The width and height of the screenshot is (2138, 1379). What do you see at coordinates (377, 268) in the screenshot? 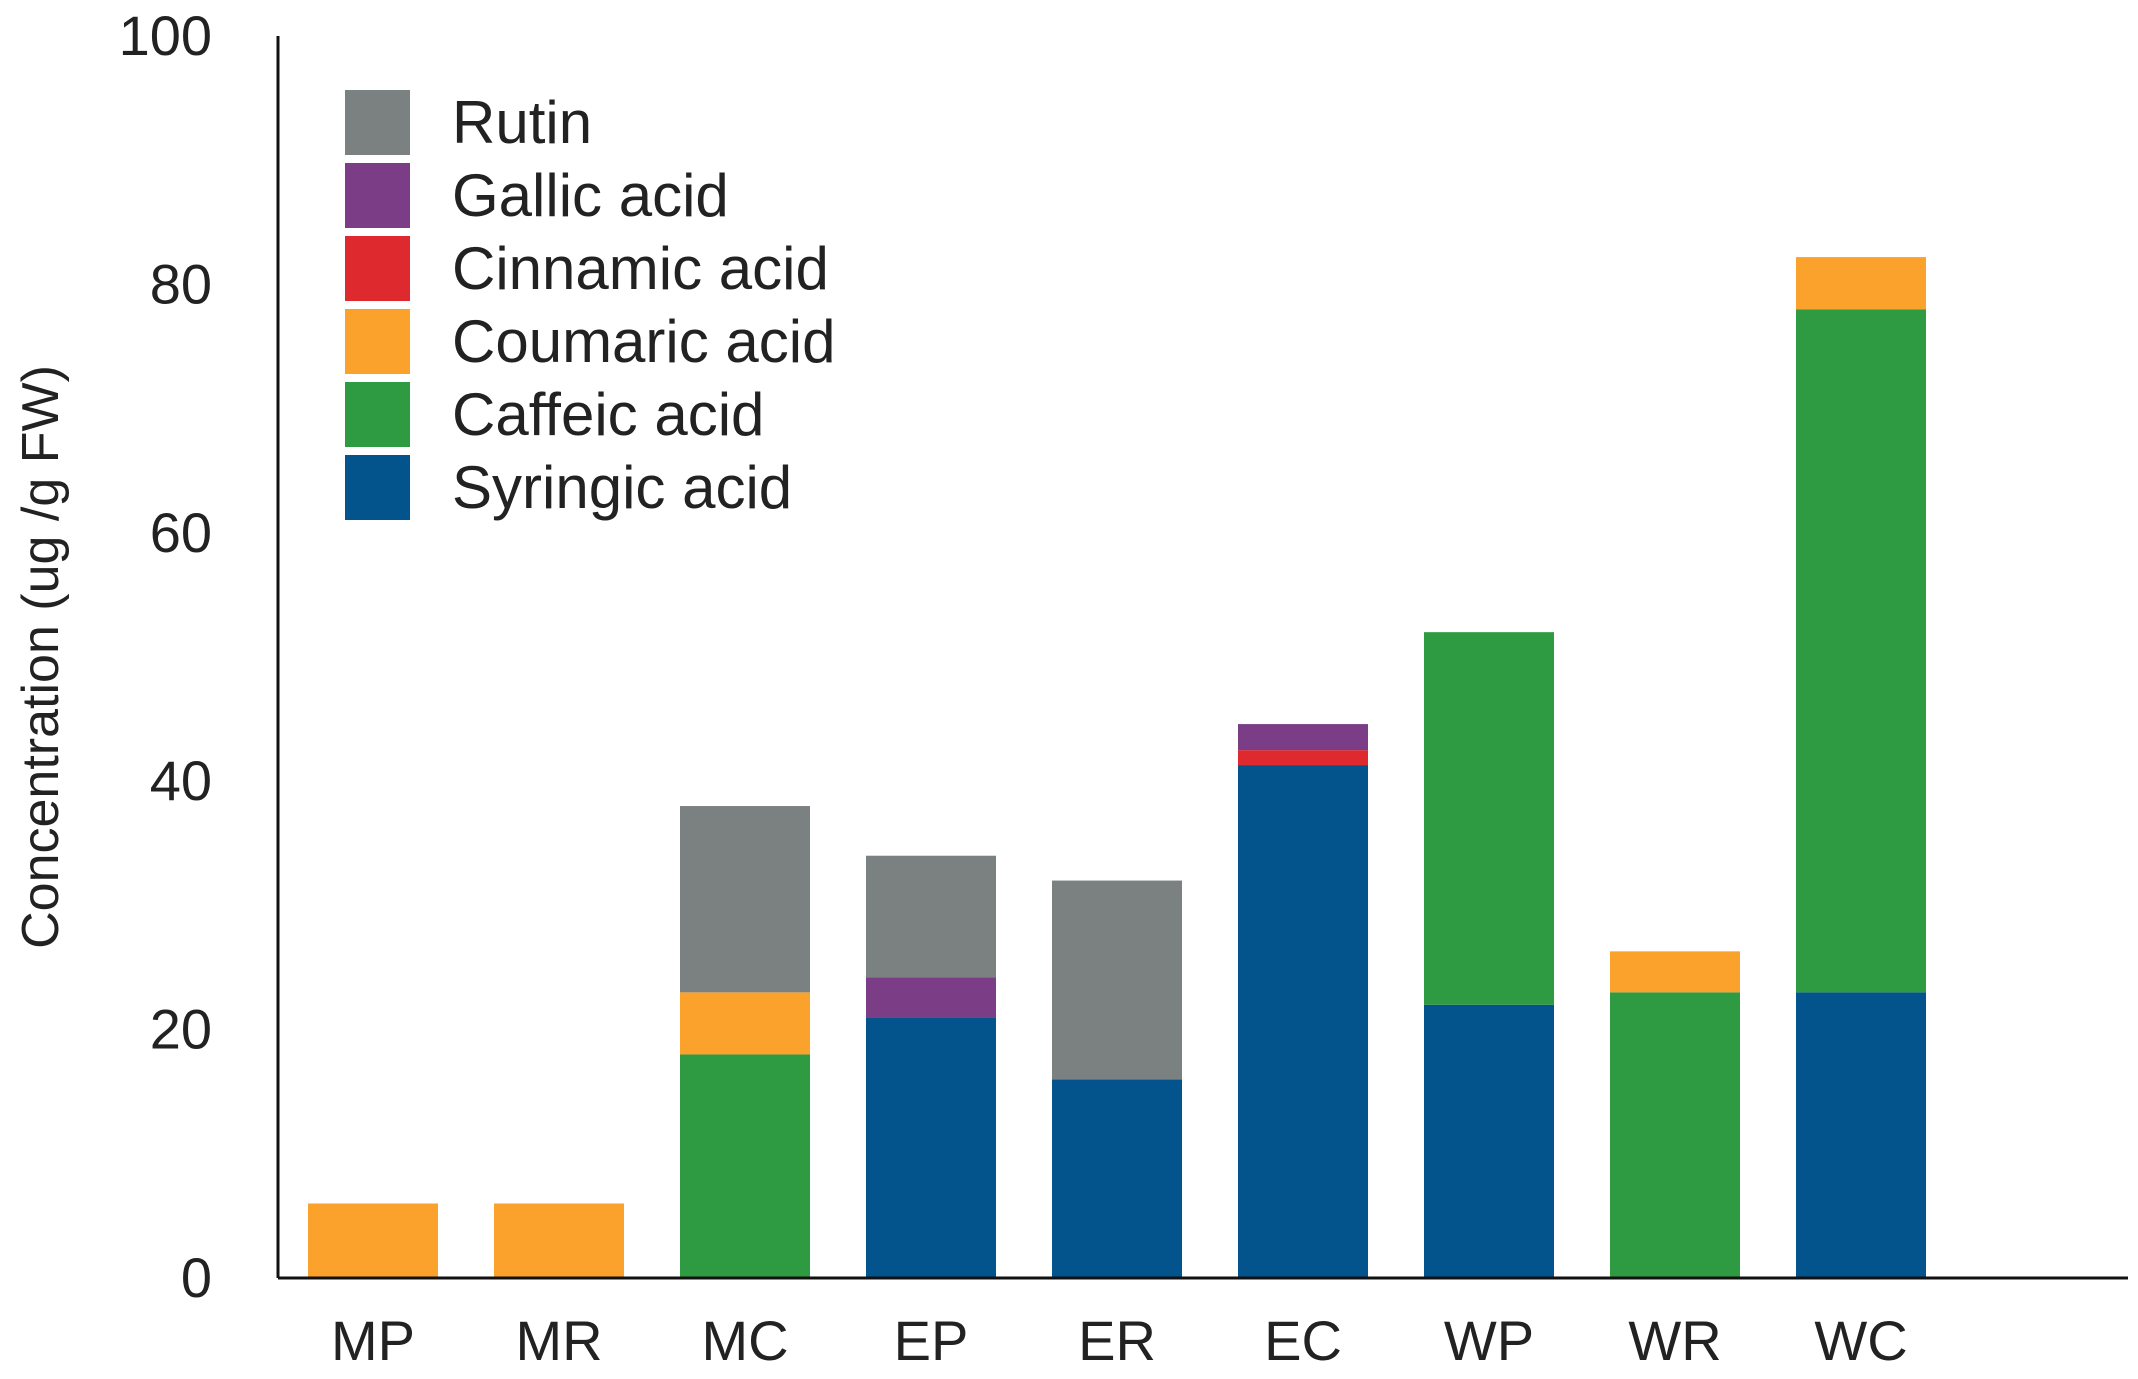
I see `legend-swatch-cinnamic-acid` at bounding box center [377, 268].